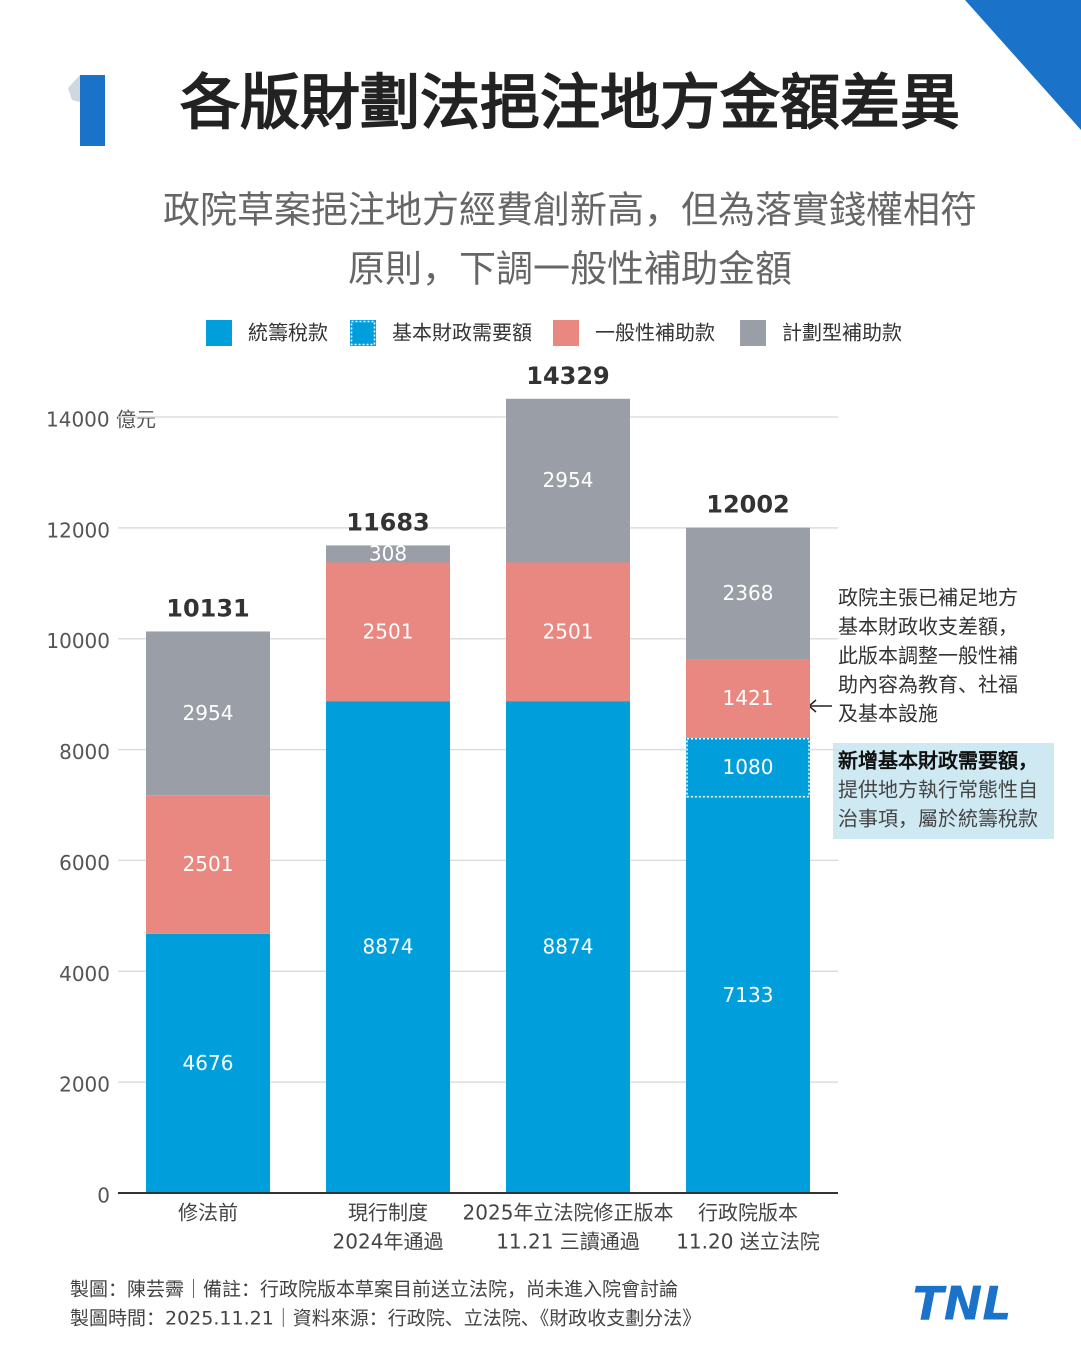 The width and height of the screenshot is (1081, 1350). Describe the element at coordinates (388, 522) in the screenshot. I see `total-label: 11683` at that location.